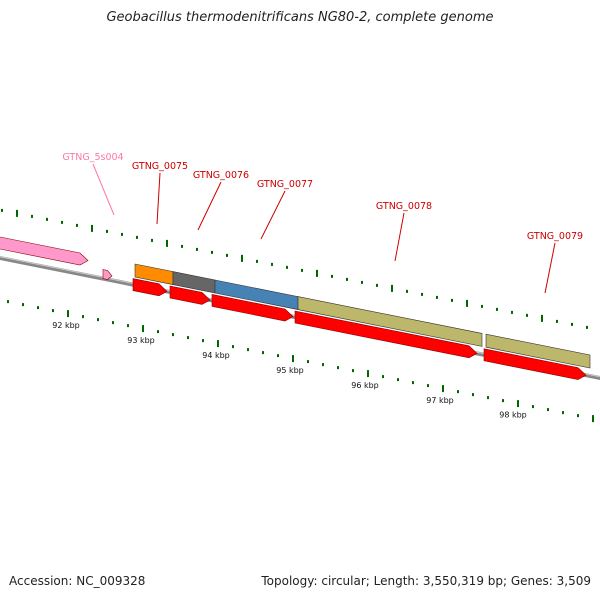 The width and height of the screenshot is (600, 600). I want to click on accession-value: NC_009328, so click(111, 581).